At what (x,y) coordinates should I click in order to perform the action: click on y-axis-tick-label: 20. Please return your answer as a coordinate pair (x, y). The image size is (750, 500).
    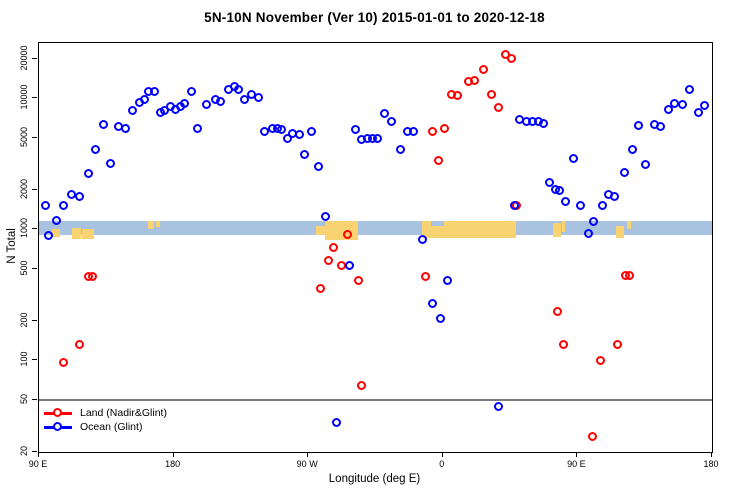
    Looking at the image, I should click on (24, 451).